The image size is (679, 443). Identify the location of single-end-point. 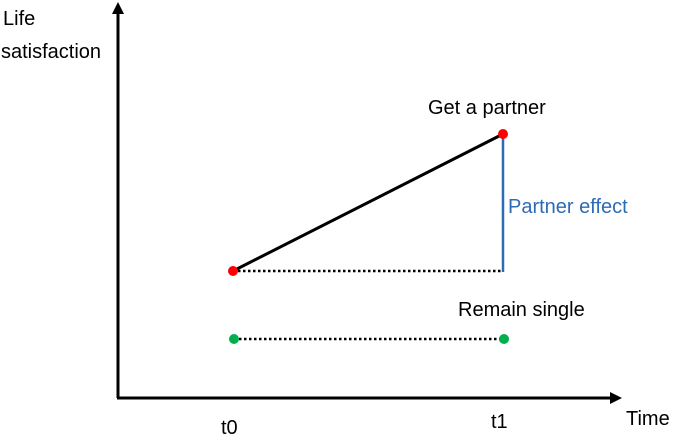
(504, 339).